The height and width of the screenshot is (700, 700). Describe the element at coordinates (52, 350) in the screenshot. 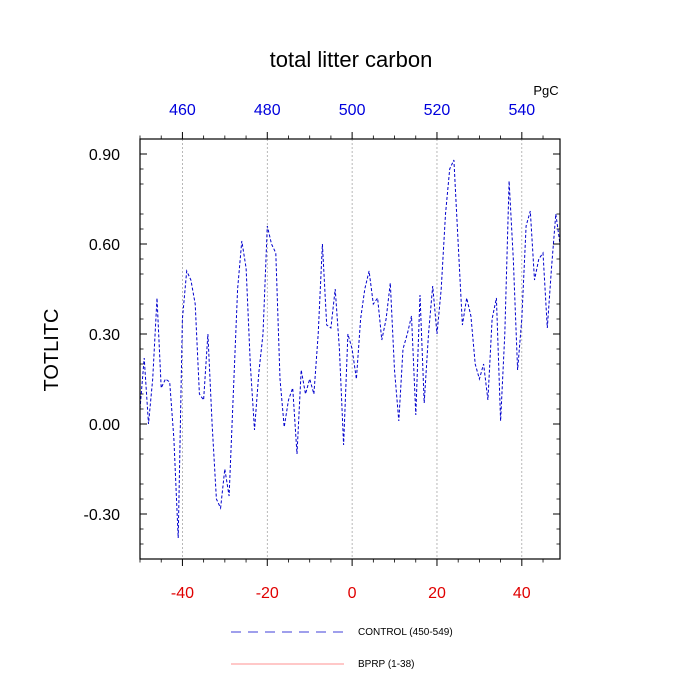

I see `y-axis-label: TOTLITC` at that location.